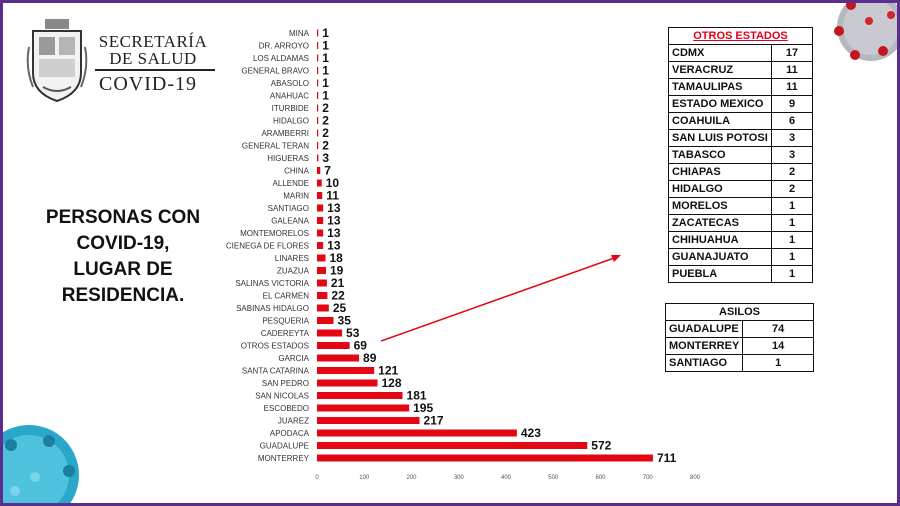  Describe the element at coordinates (411, 478) in the screenshot. I see `x-tick-label: 200` at that location.